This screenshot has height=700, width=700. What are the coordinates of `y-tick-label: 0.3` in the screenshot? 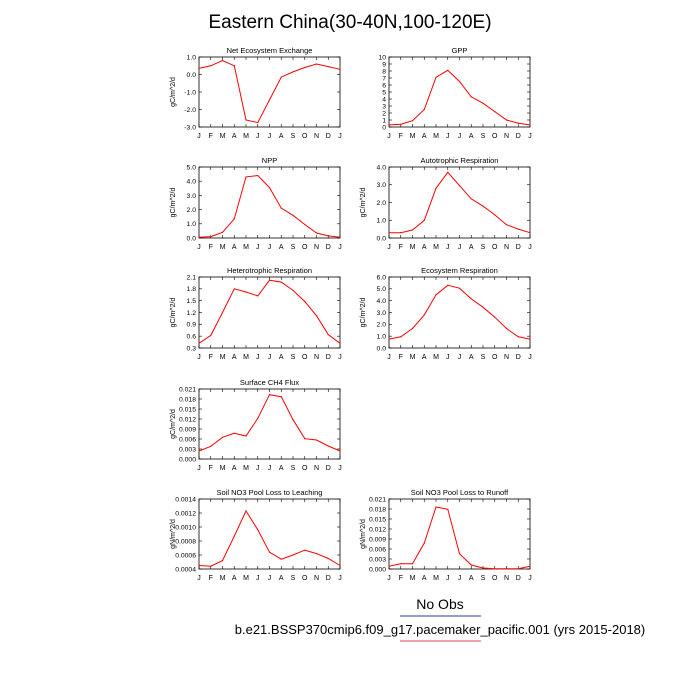 It's located at (192, 348).